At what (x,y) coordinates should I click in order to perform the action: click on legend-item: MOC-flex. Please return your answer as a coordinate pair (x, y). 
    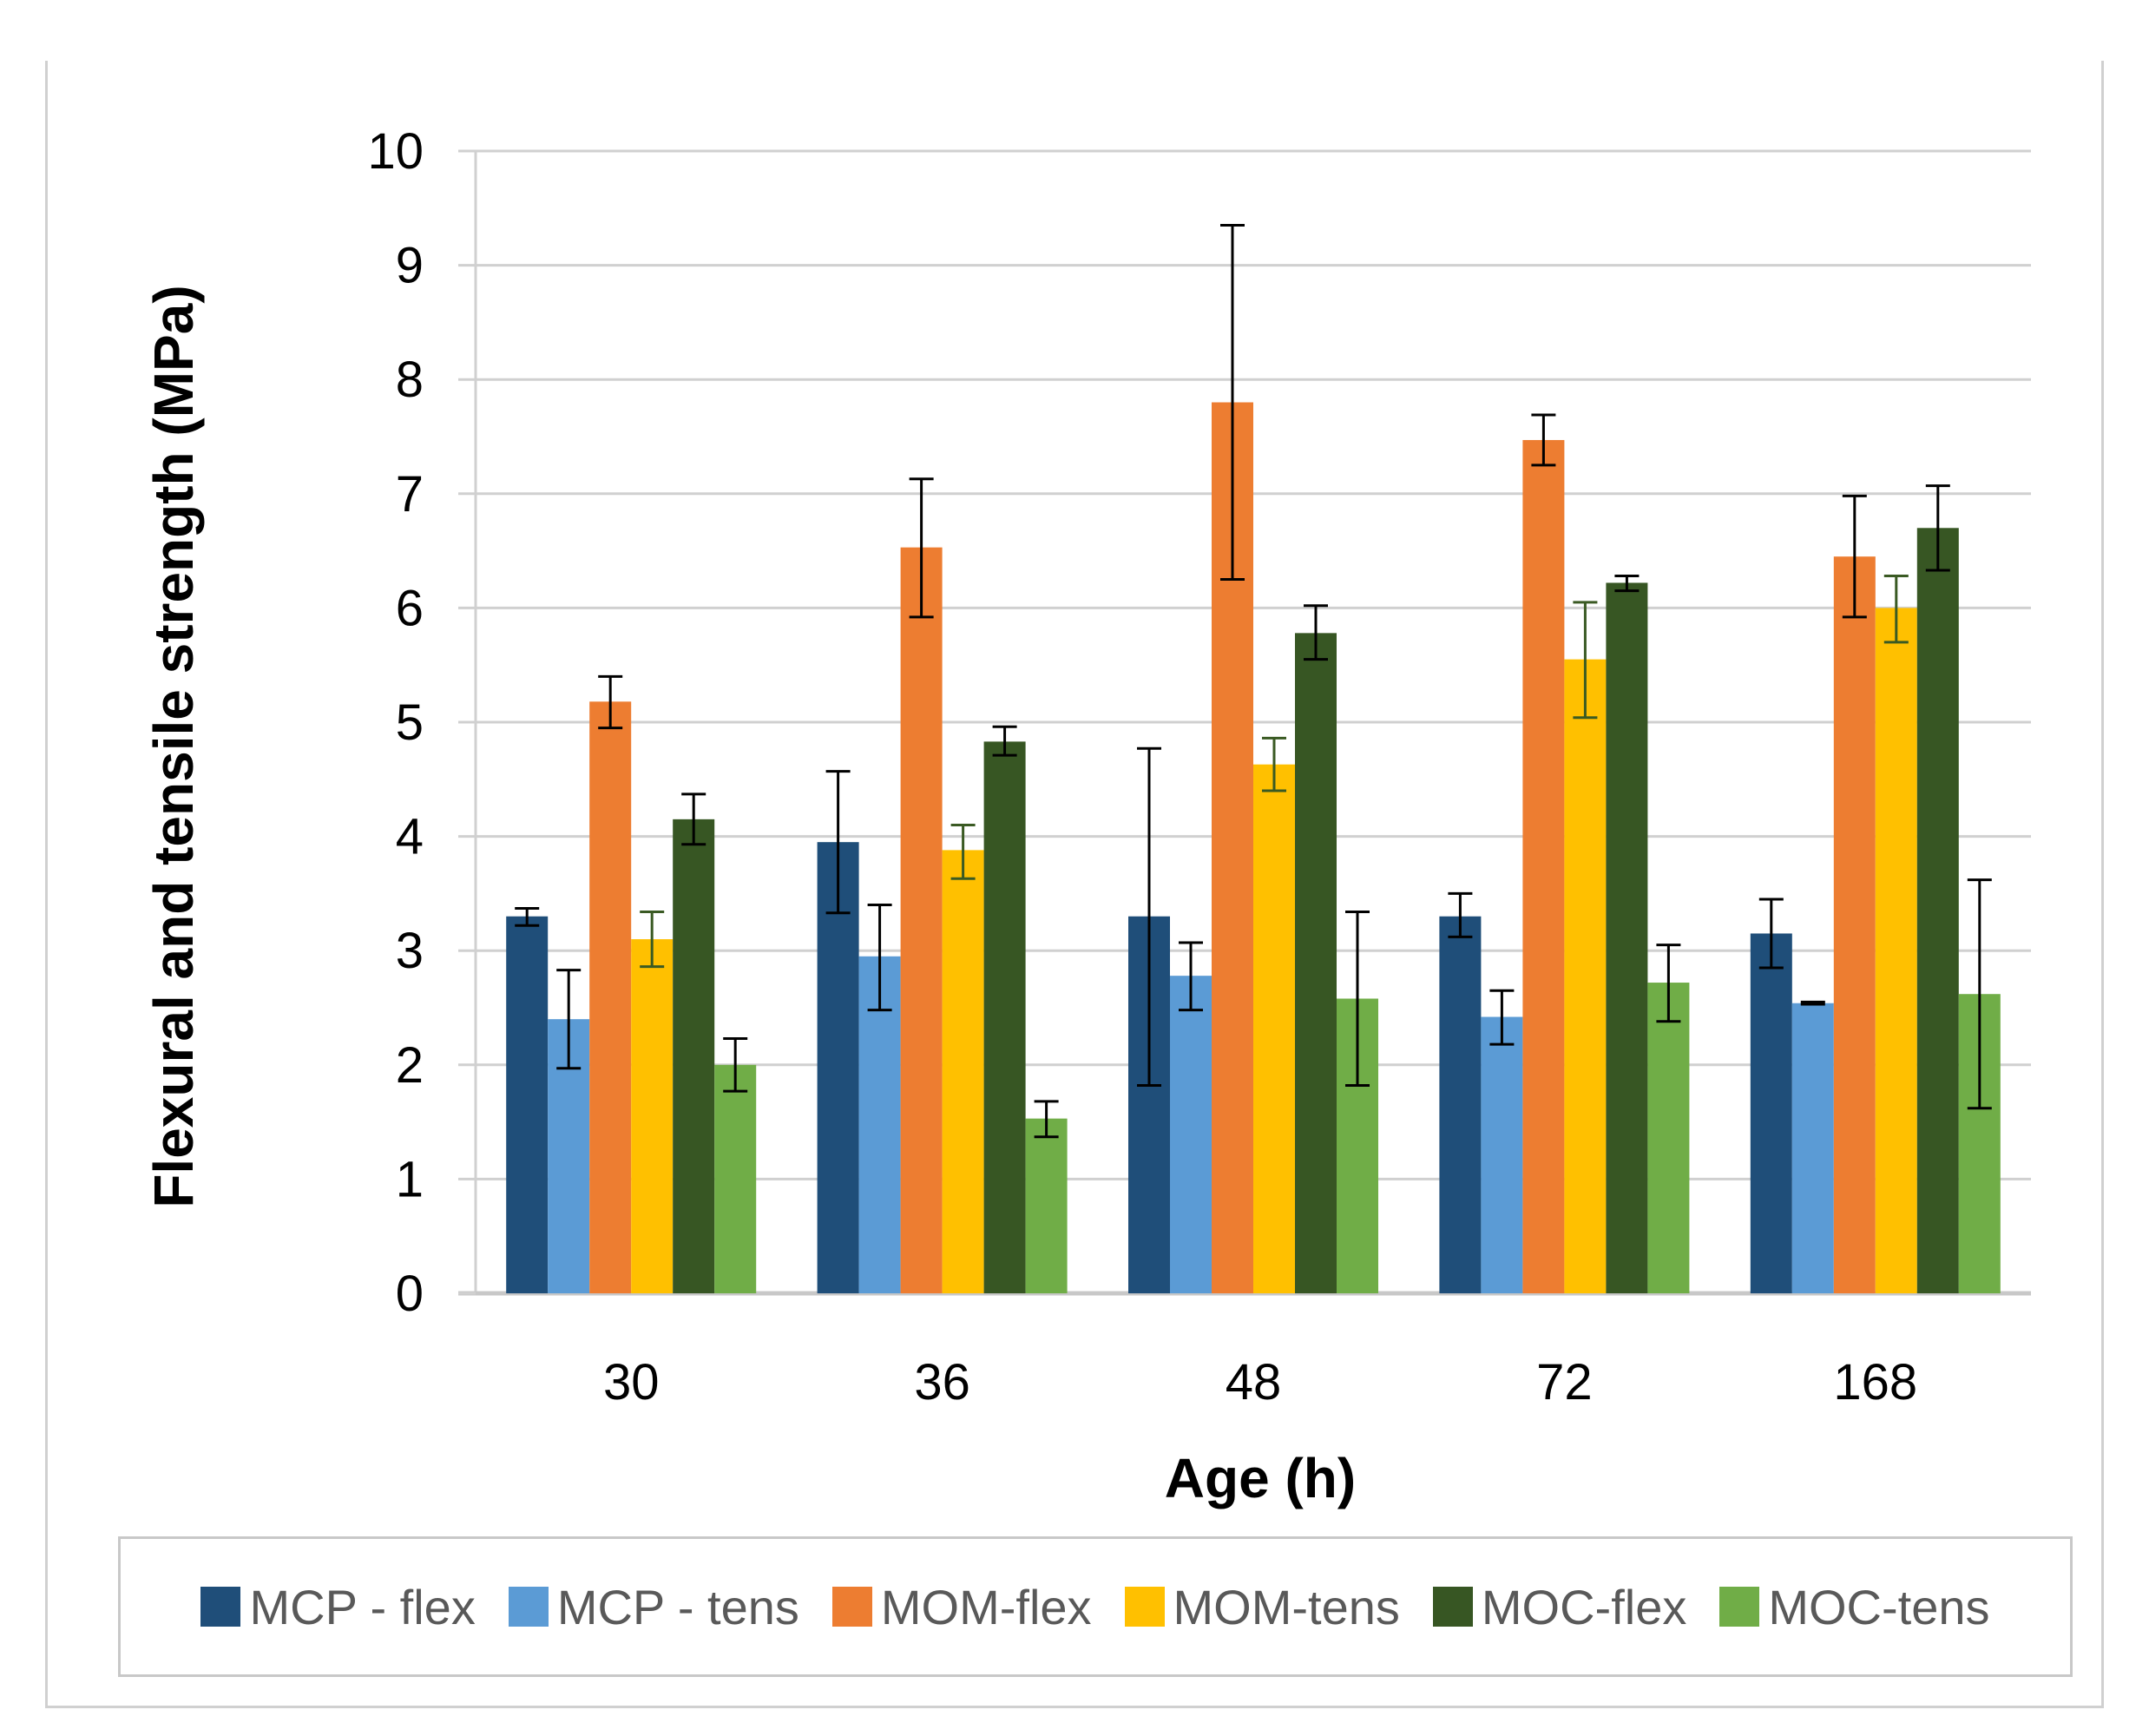
    Looking at the image, I should click on (1559, 1607).